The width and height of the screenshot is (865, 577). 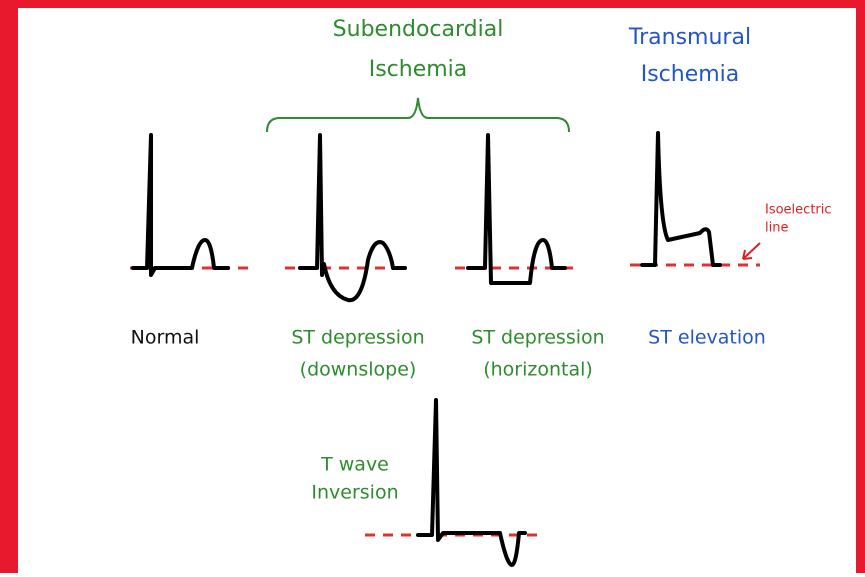 What do you see at coordinates (165, 338) in the screenshot?
I see `ecg-label: Normal` at bounding box center [165, 338].